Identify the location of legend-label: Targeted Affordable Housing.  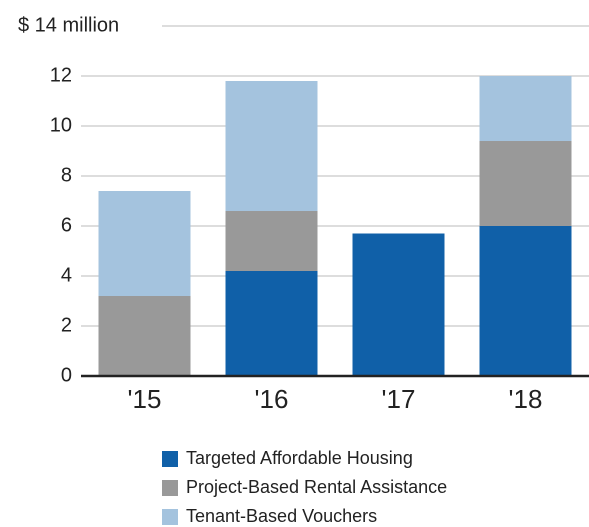
(299, 458).